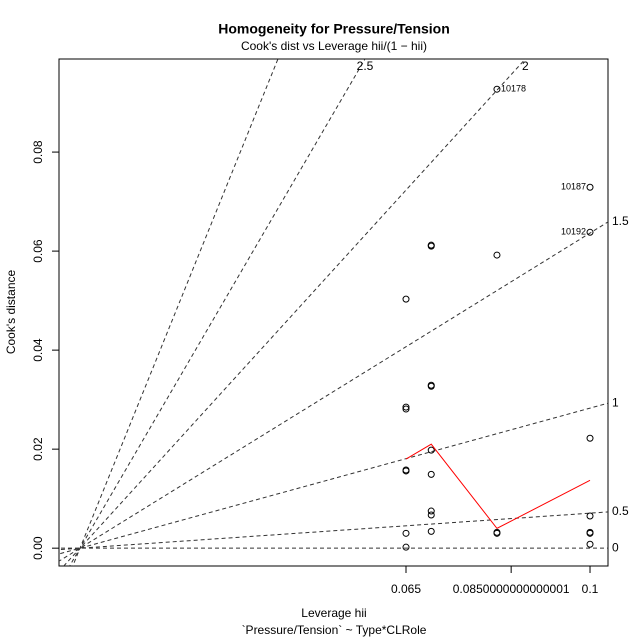 The height and width of the screenshot is (640, 640). I want to click on y-tick-label: 0.06, so click(38, 251).